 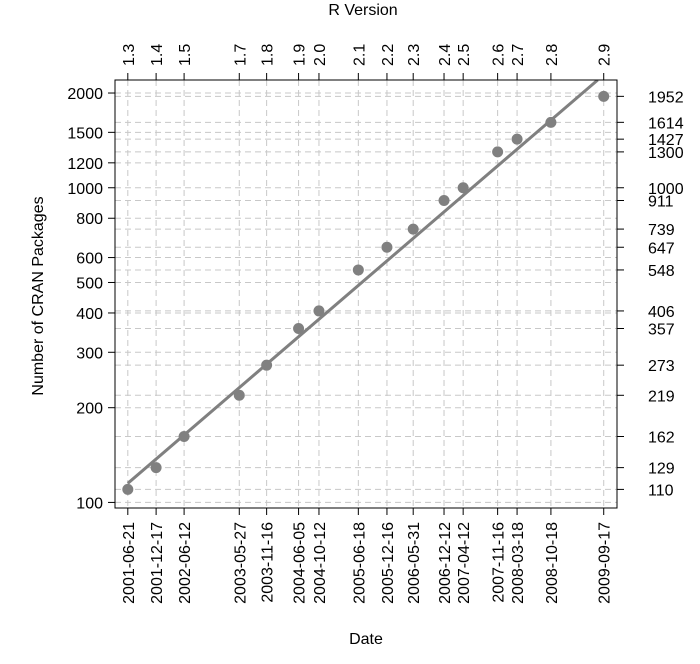 What do you see at coordinates (661, 490) in the screenshot?
I see `right-tick-label: 110` at bounding box center [661, 490].